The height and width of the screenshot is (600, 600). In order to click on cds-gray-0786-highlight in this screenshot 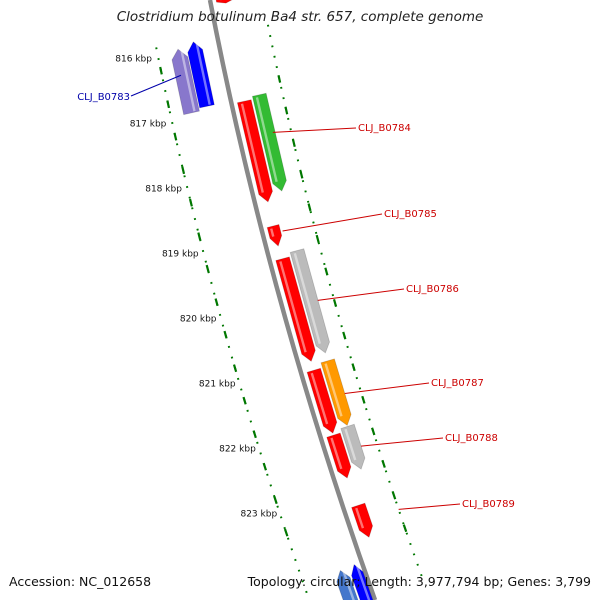, I will do `click(307, 298)`.